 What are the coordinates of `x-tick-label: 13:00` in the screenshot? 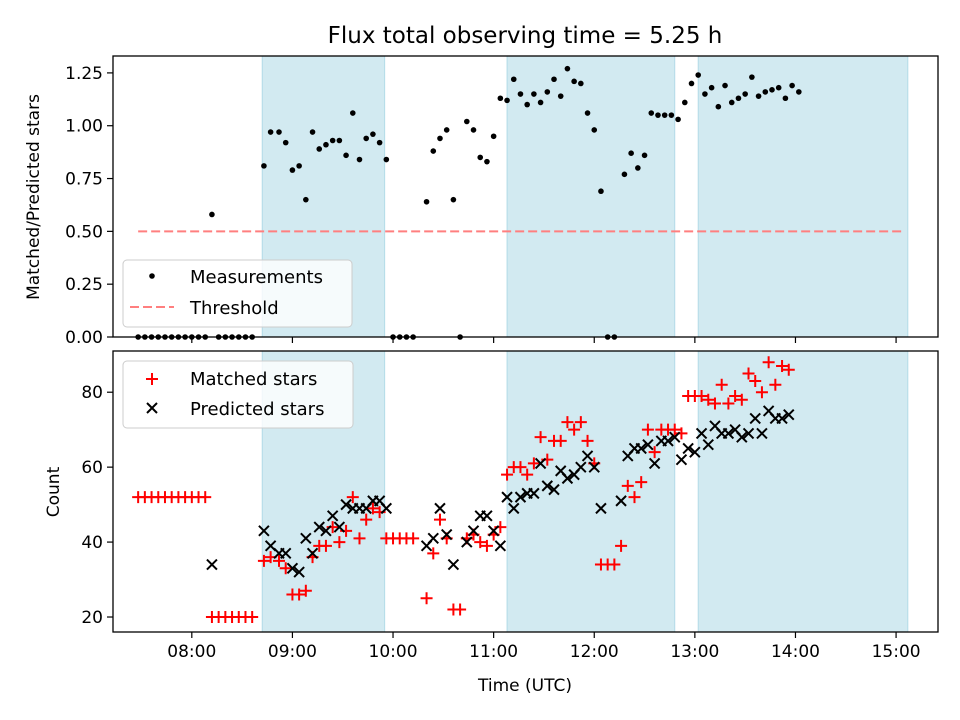 It's located at (694, 652).